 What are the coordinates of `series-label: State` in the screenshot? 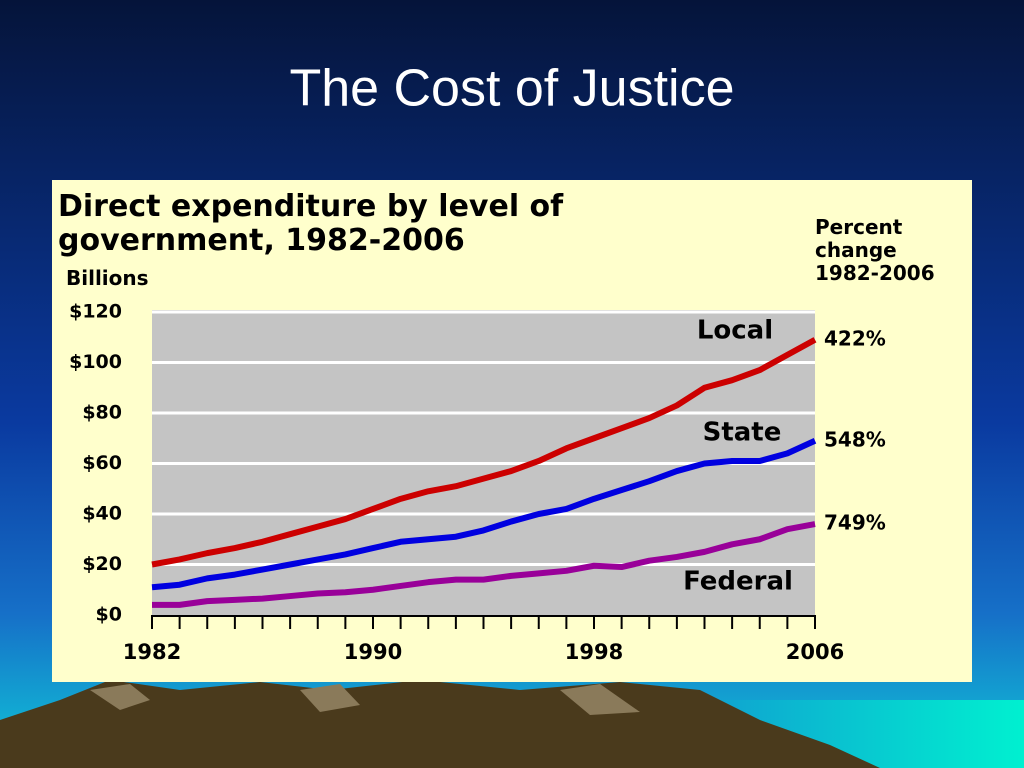 It's located at (742, 433).